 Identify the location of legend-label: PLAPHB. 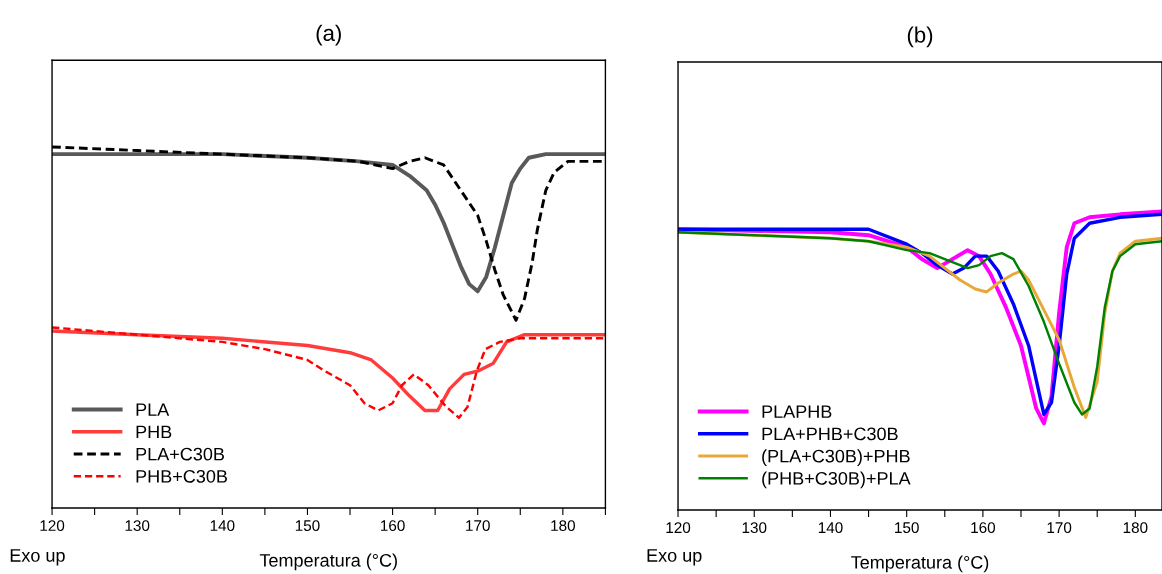
(797, 411).